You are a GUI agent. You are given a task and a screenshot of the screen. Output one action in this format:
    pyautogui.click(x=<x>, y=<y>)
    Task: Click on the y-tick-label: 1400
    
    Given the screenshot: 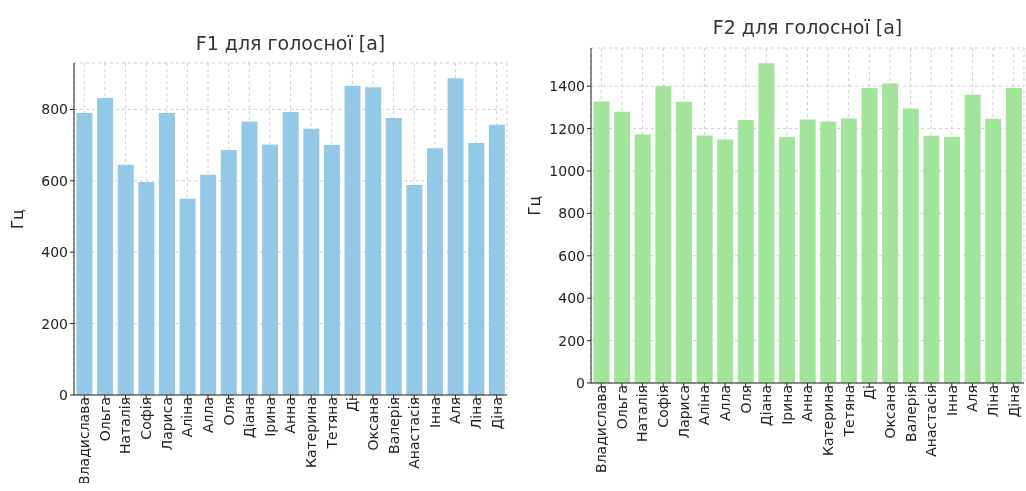 What is the action you would take?
    pyautogui.click(x=567, y=86)
    